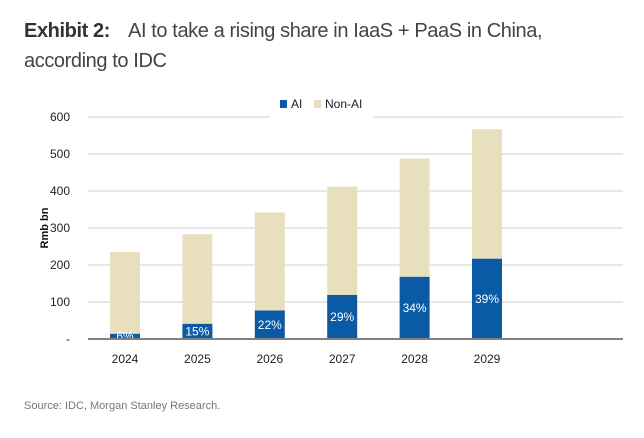 Image resolution: width=644 pixels, height=438 pixels. Describe the element at coordinates (342, 359) in the screenshot. I see `x-tick-label: 2027` at that location.